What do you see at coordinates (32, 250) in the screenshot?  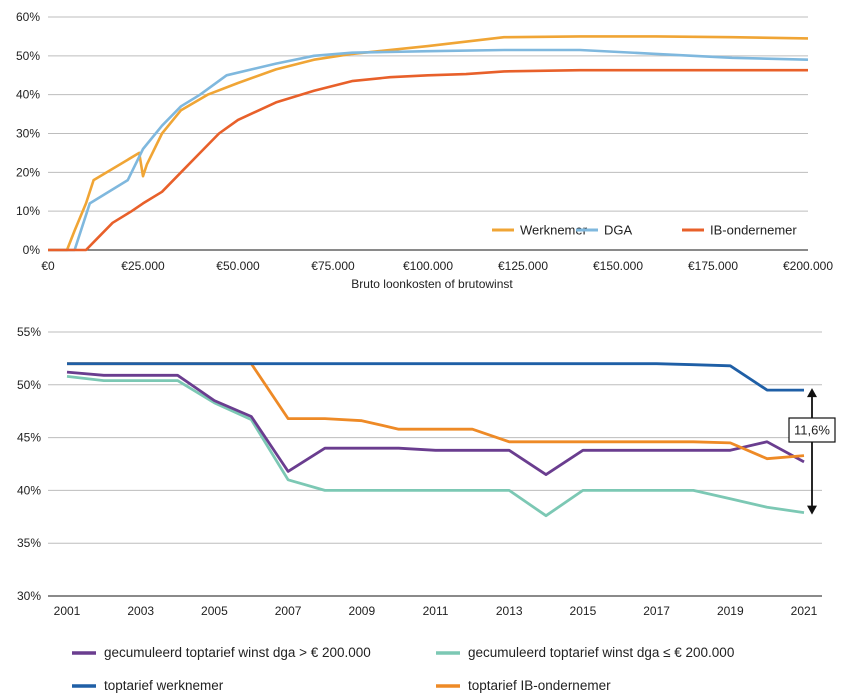 I see `y-tick-label: 0%` at bounding box center [32, 250].